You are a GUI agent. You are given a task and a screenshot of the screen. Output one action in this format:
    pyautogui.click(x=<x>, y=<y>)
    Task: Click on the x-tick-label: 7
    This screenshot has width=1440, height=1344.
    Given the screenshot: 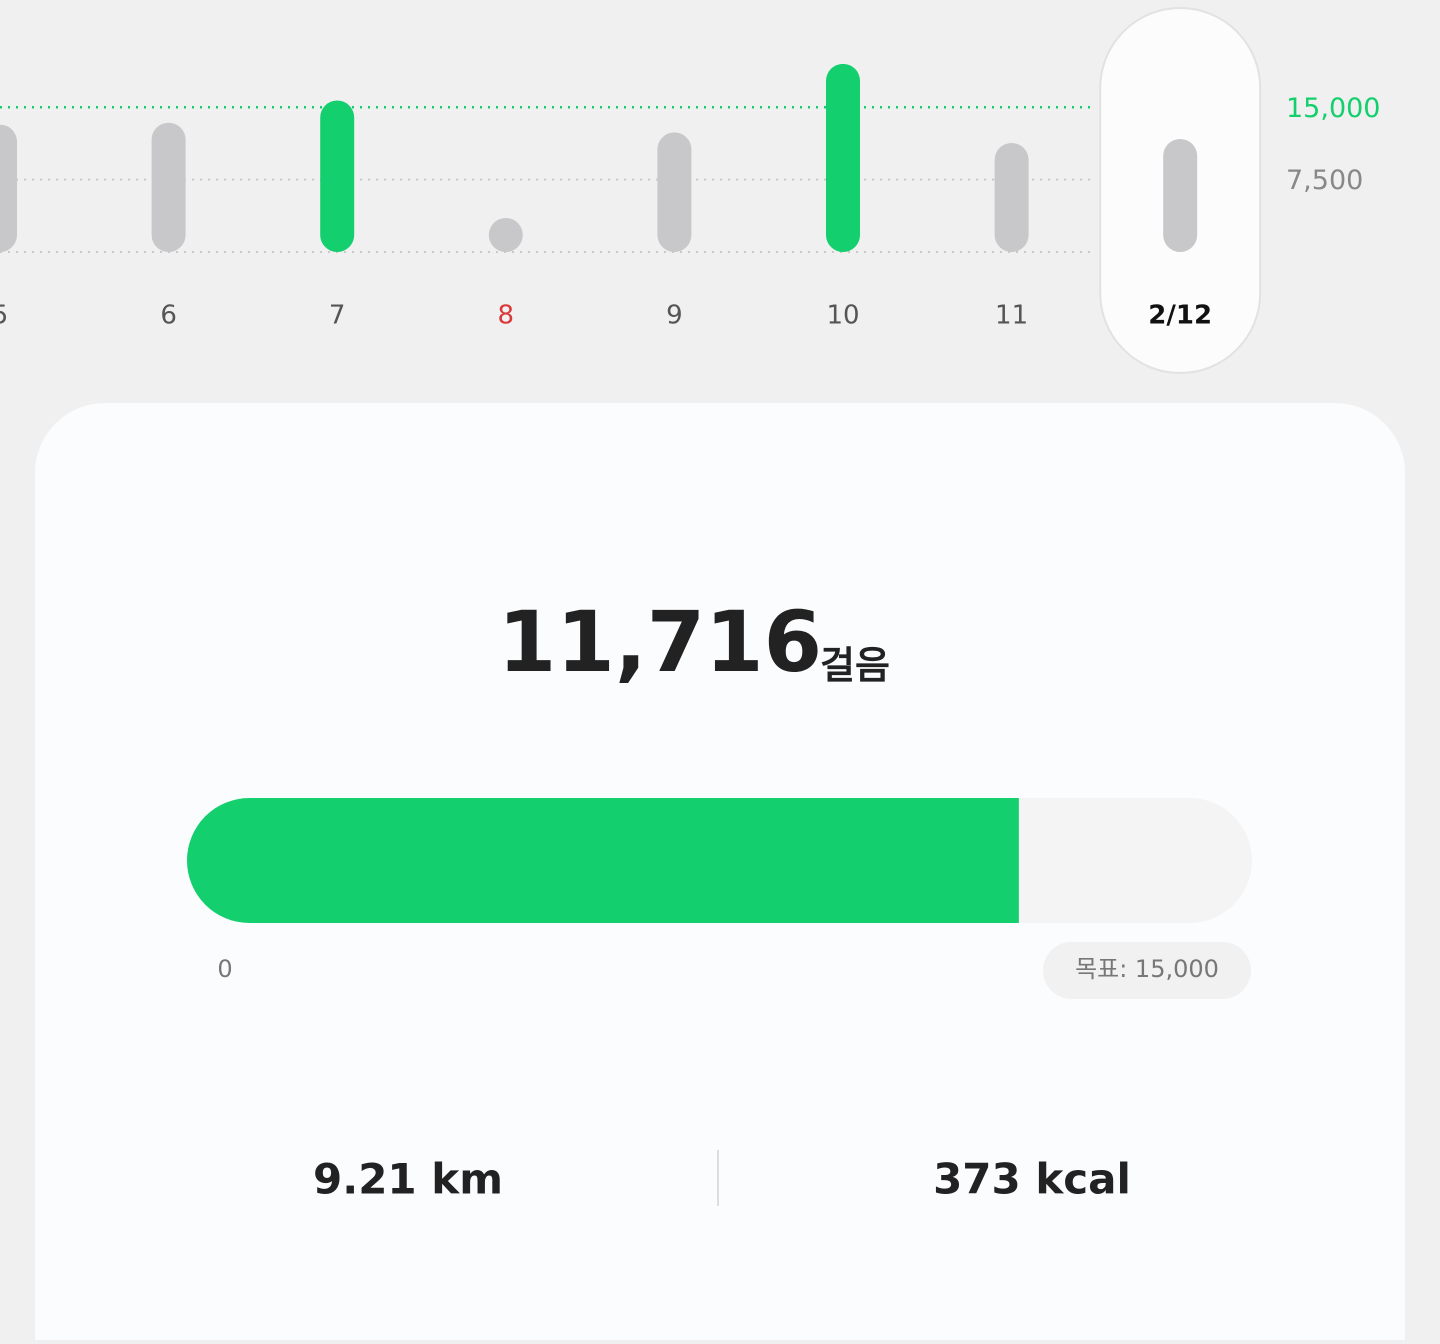 What is the action you would take?
    pyautogui.click(x=337, y=316)
    